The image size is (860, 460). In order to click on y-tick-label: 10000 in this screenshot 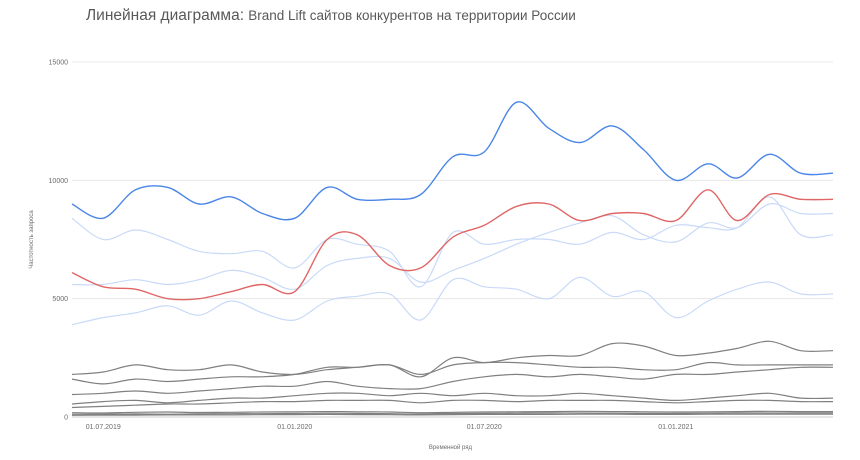, I will do `click(59, 181)`.